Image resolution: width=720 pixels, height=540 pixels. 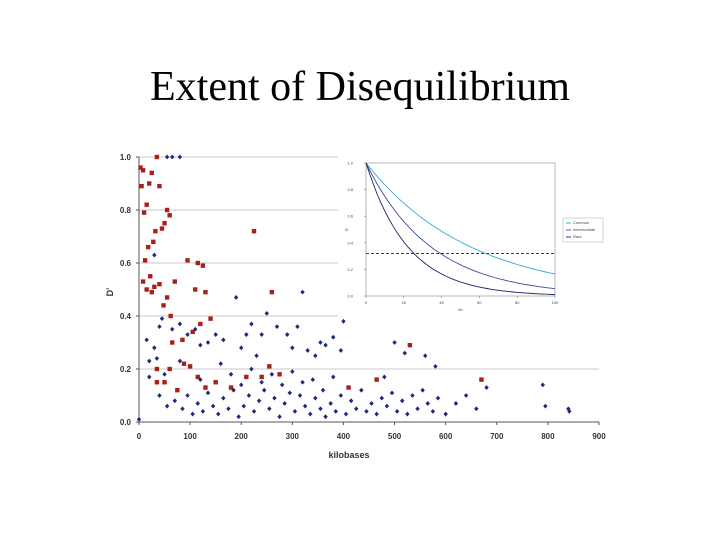 What do you see at coordinates (555, 302) in the screenshot?
I see `inset-x-tick-label: 100` at bounding box center [555, 302].